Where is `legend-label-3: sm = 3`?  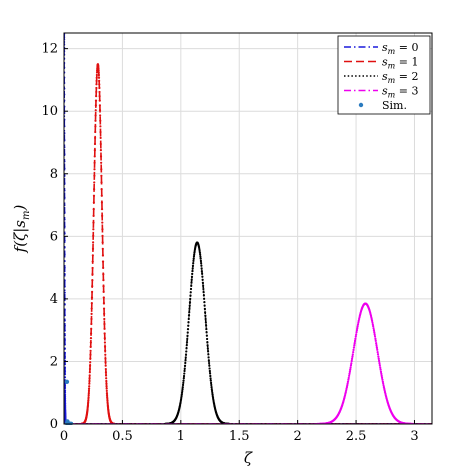 legend-label-3: sm = 3 is located at coordinates (400, 92).